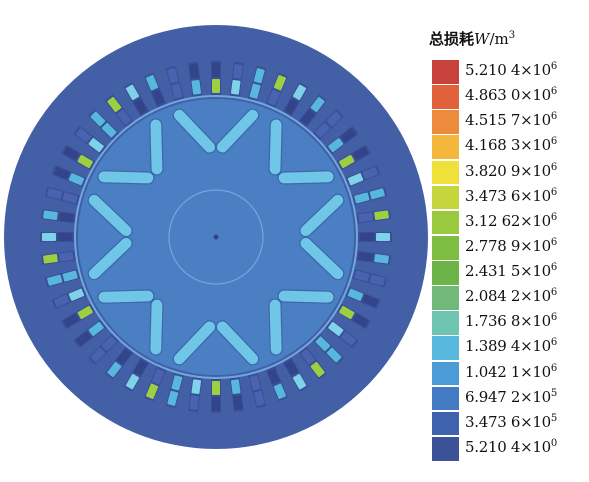  I want to click on legend-entry: 3.473 6×106, so click(510, 197).